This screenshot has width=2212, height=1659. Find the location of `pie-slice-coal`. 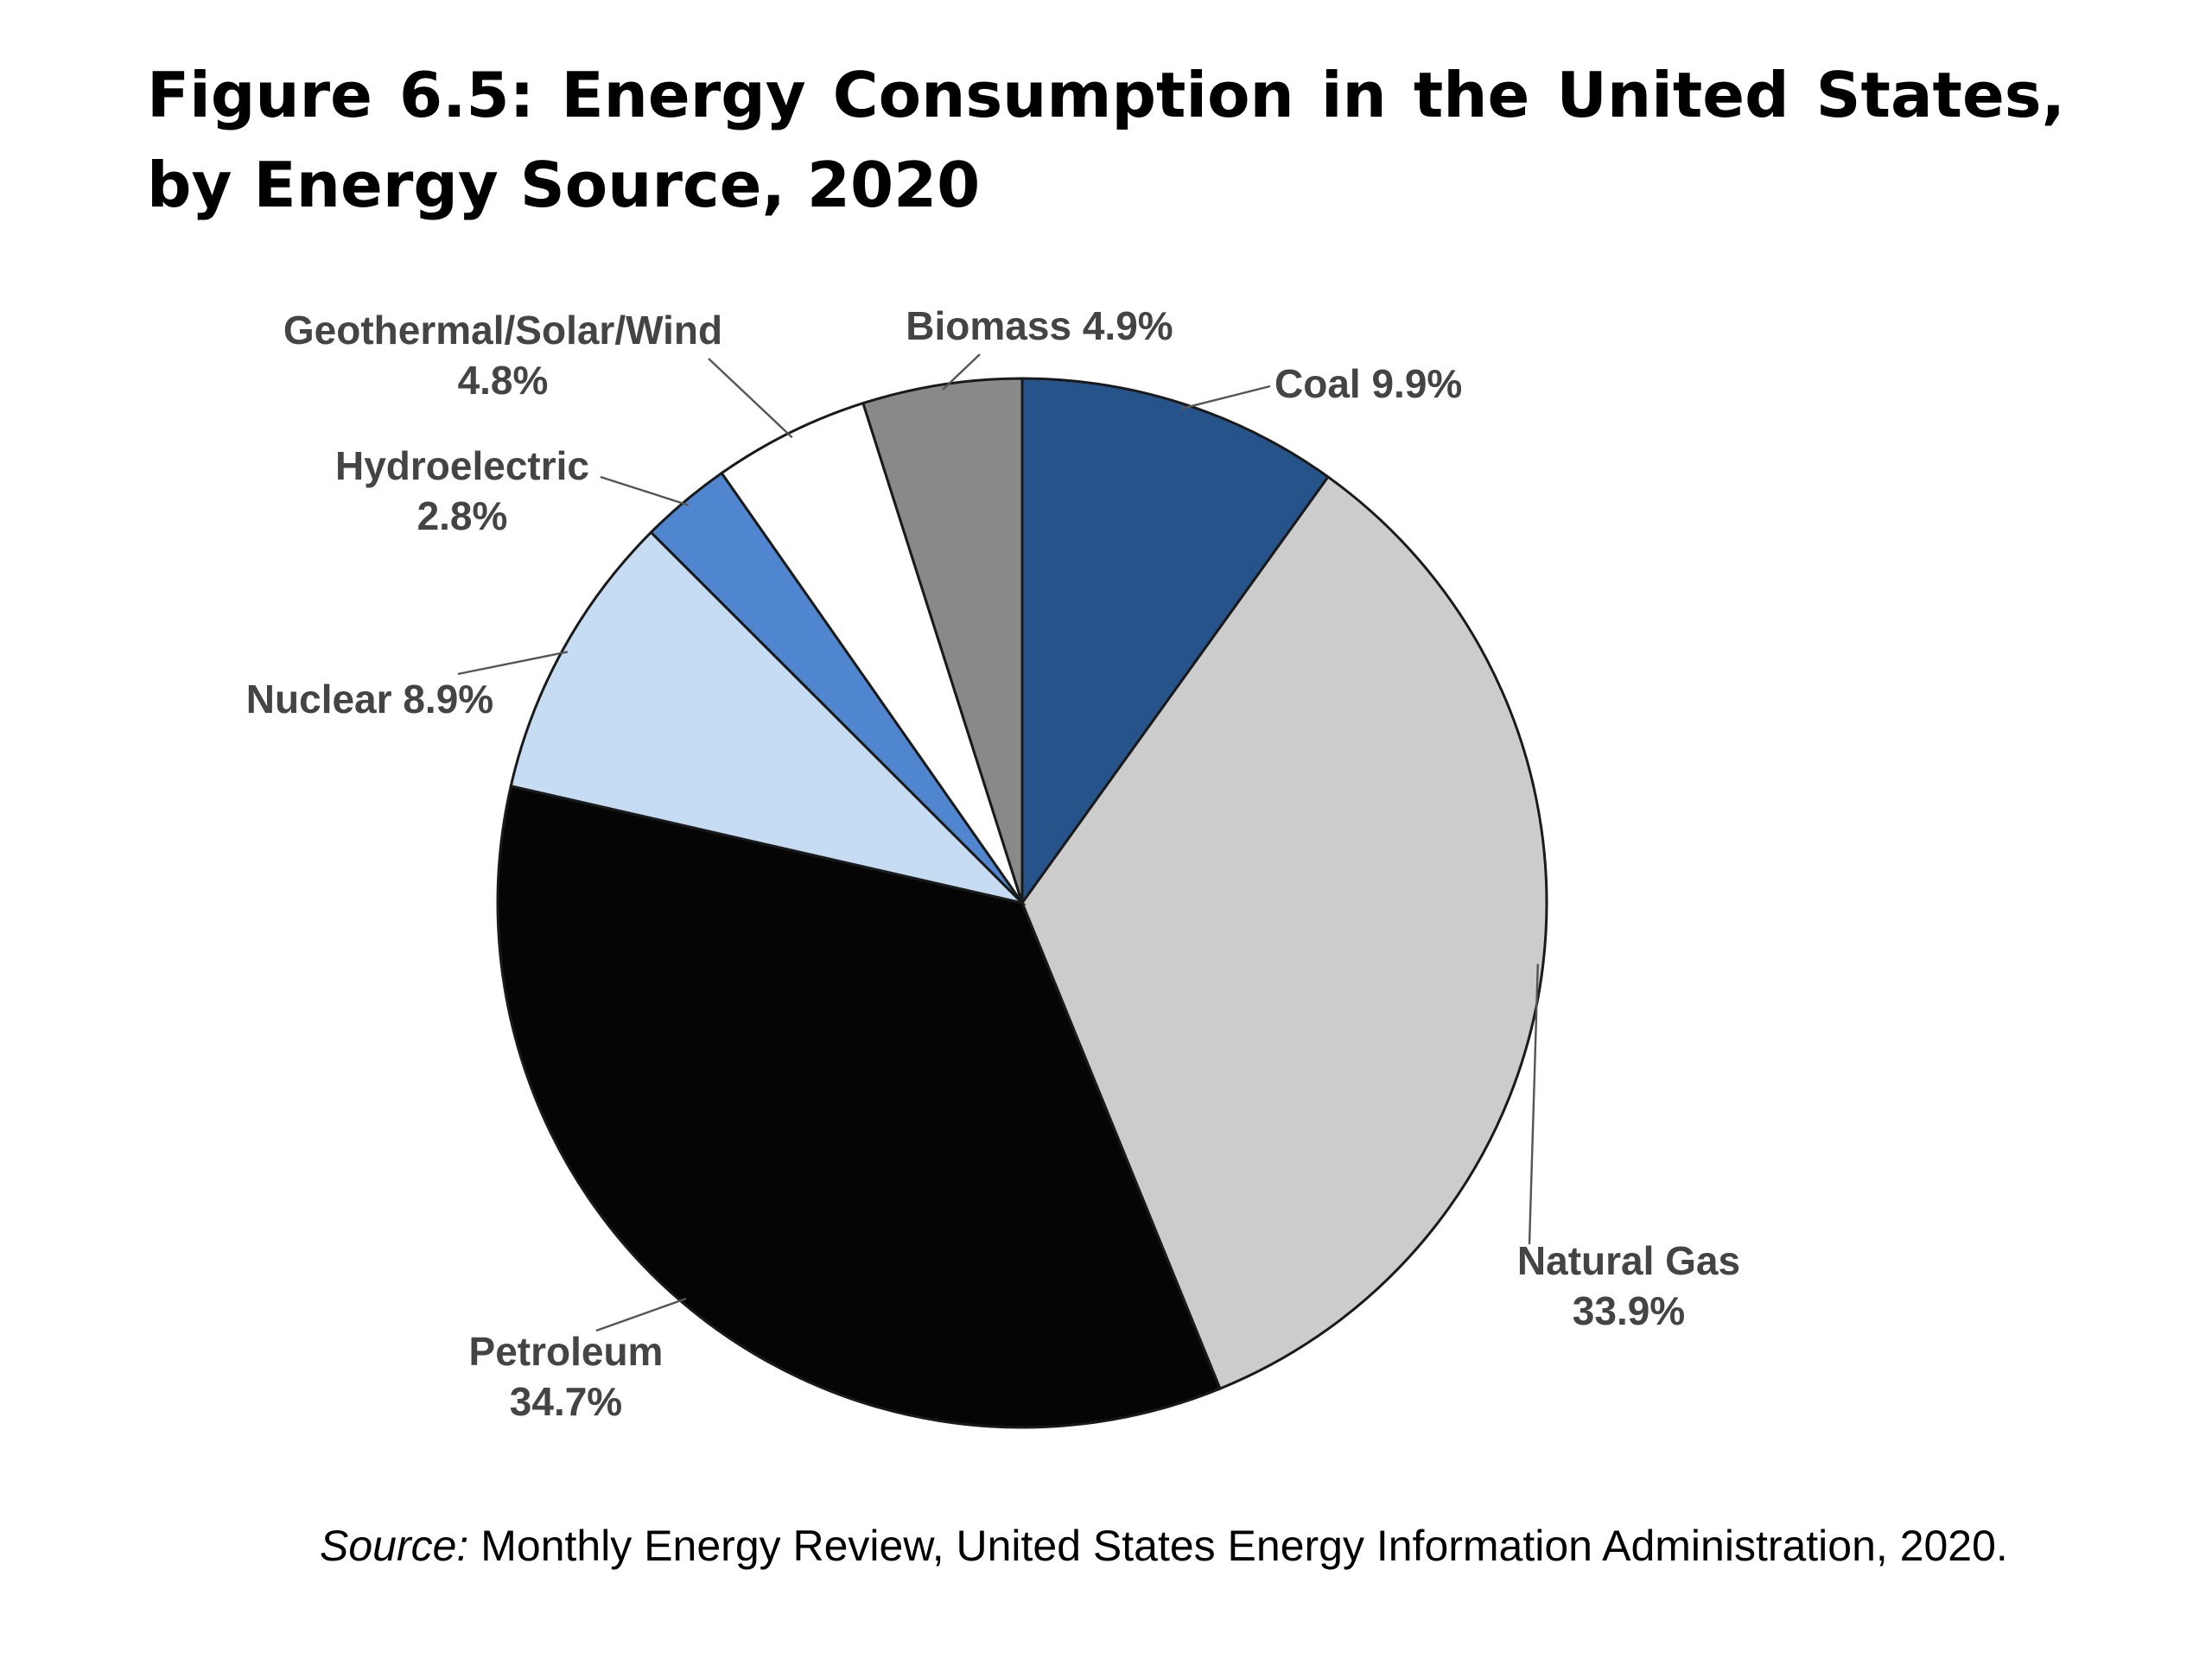

pie-slice-coal is located at coordinates (1175, 642).